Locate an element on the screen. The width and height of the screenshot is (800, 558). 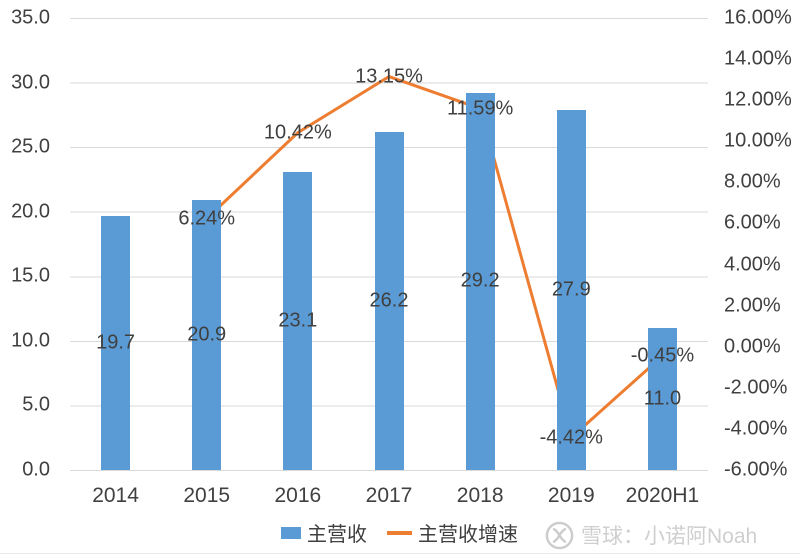
line-data-label: -4.42% is located at coordinates (571, 437).